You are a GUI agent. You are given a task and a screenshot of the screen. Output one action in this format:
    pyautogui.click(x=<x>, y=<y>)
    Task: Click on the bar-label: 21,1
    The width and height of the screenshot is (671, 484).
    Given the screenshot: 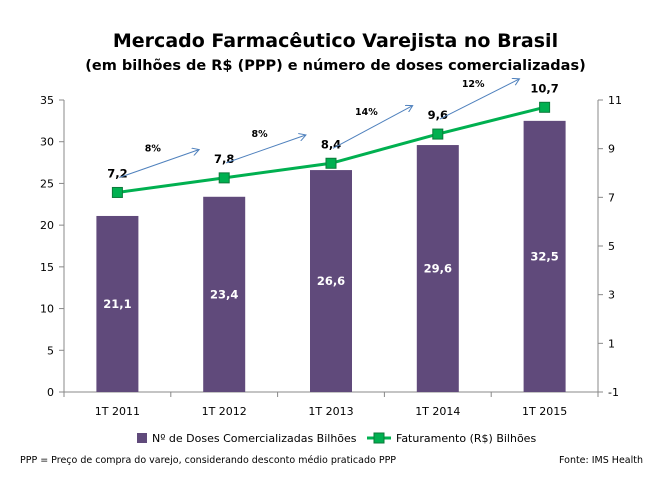 What is the action you would take?
    pyautogui.click(x=117, y=304)
    